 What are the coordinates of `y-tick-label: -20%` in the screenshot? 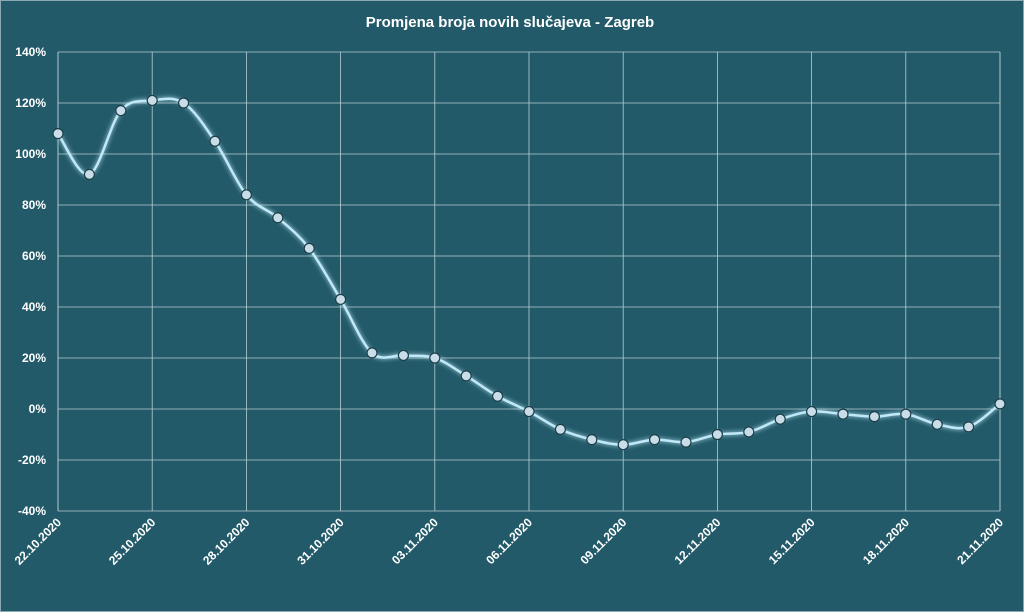 It's located at (32, 460).